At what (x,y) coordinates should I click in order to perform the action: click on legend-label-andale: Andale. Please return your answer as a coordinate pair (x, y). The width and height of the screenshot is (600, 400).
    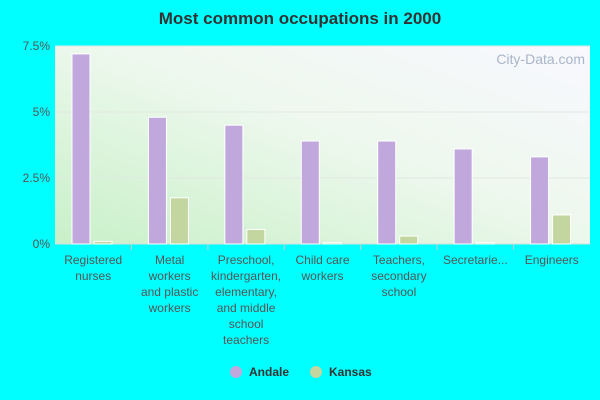
    Looking at the image, I should click on (269, 372).